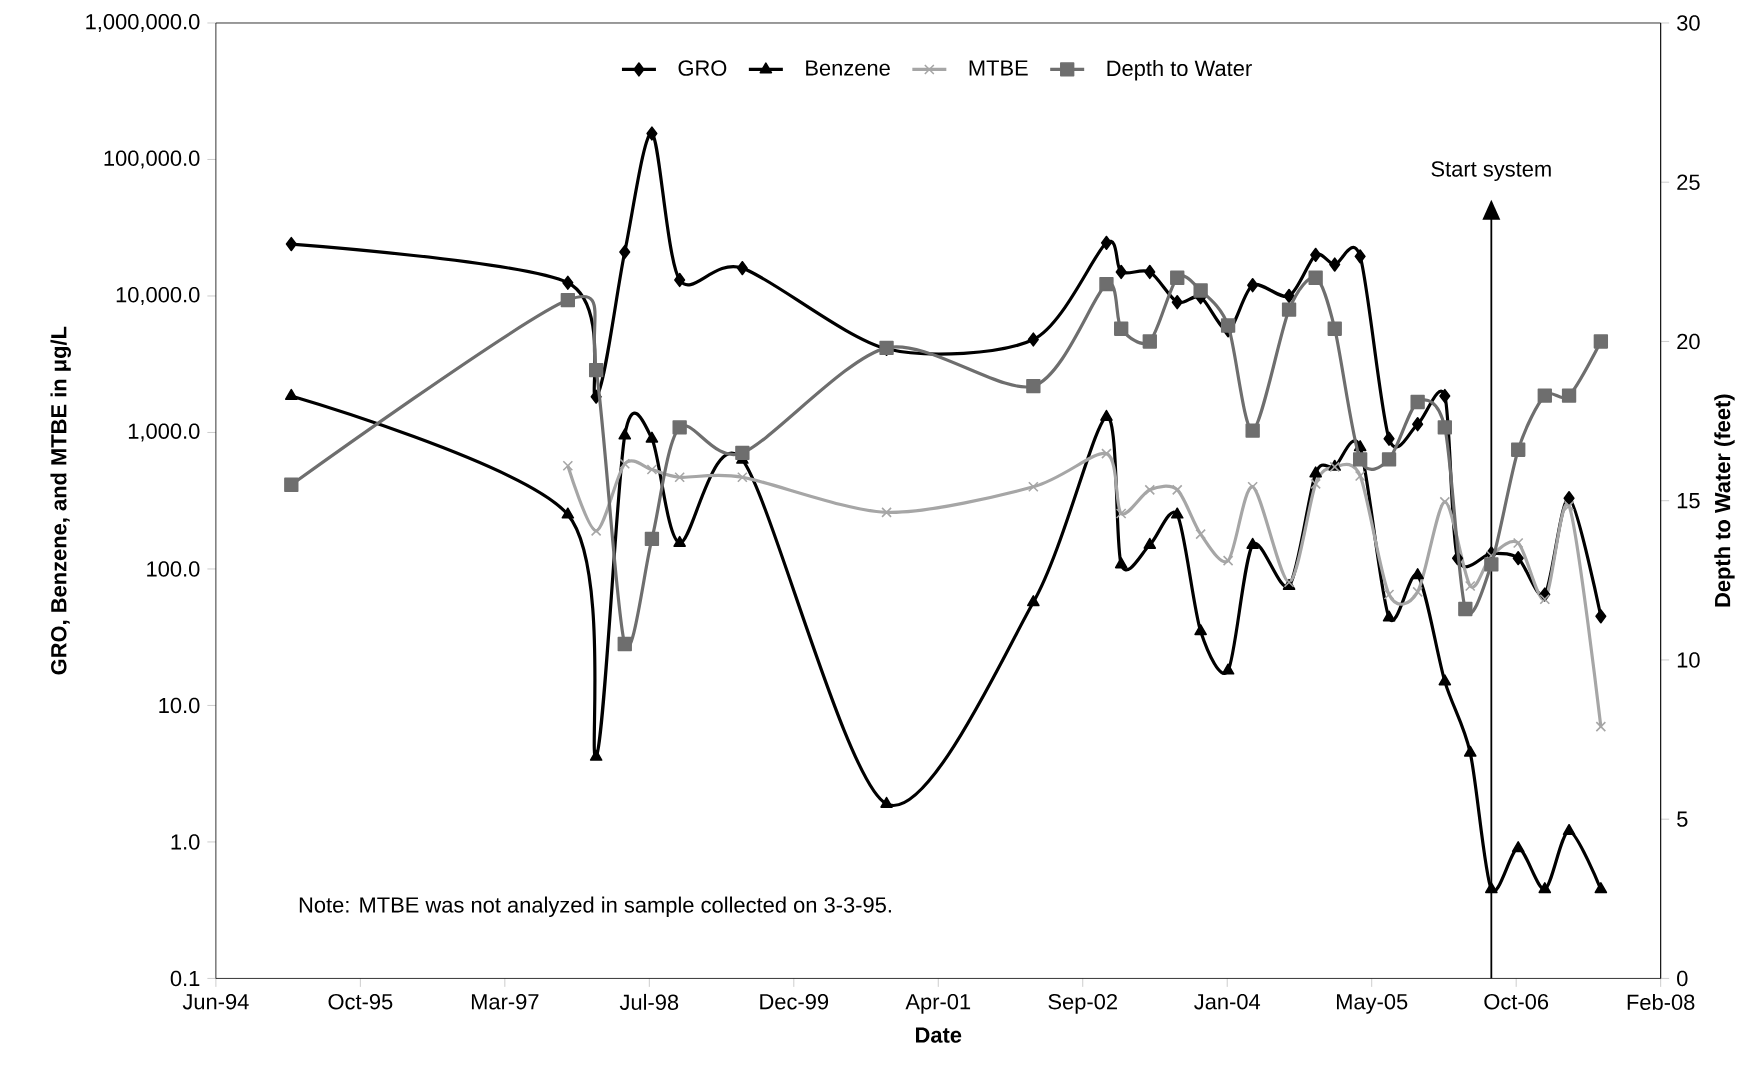  What do you see at coordinates (649, 1001) in the screenshot?
I see `x-tick-label: Jul-98` at bounding box center [649, 1001].